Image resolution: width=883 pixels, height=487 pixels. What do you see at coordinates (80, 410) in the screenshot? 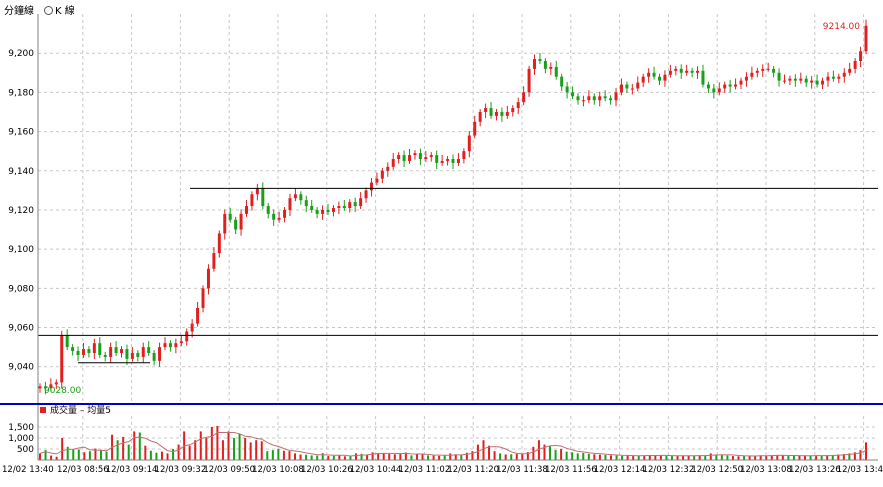
I see `volume-legend-label: 成交量 – 均量5` at bounding box center [80, 410].